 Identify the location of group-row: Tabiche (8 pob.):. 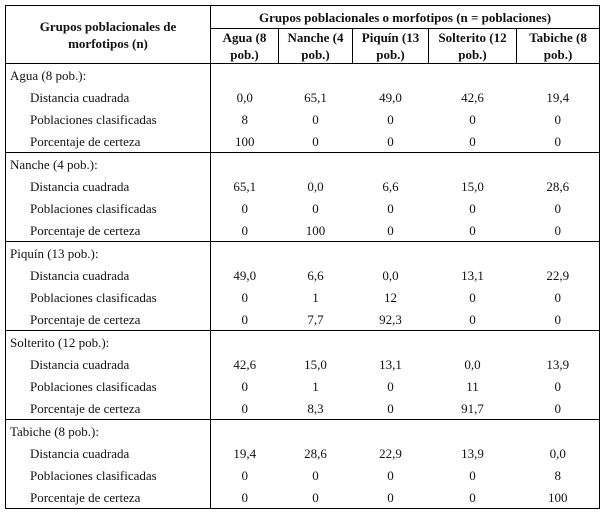
(303, 430).